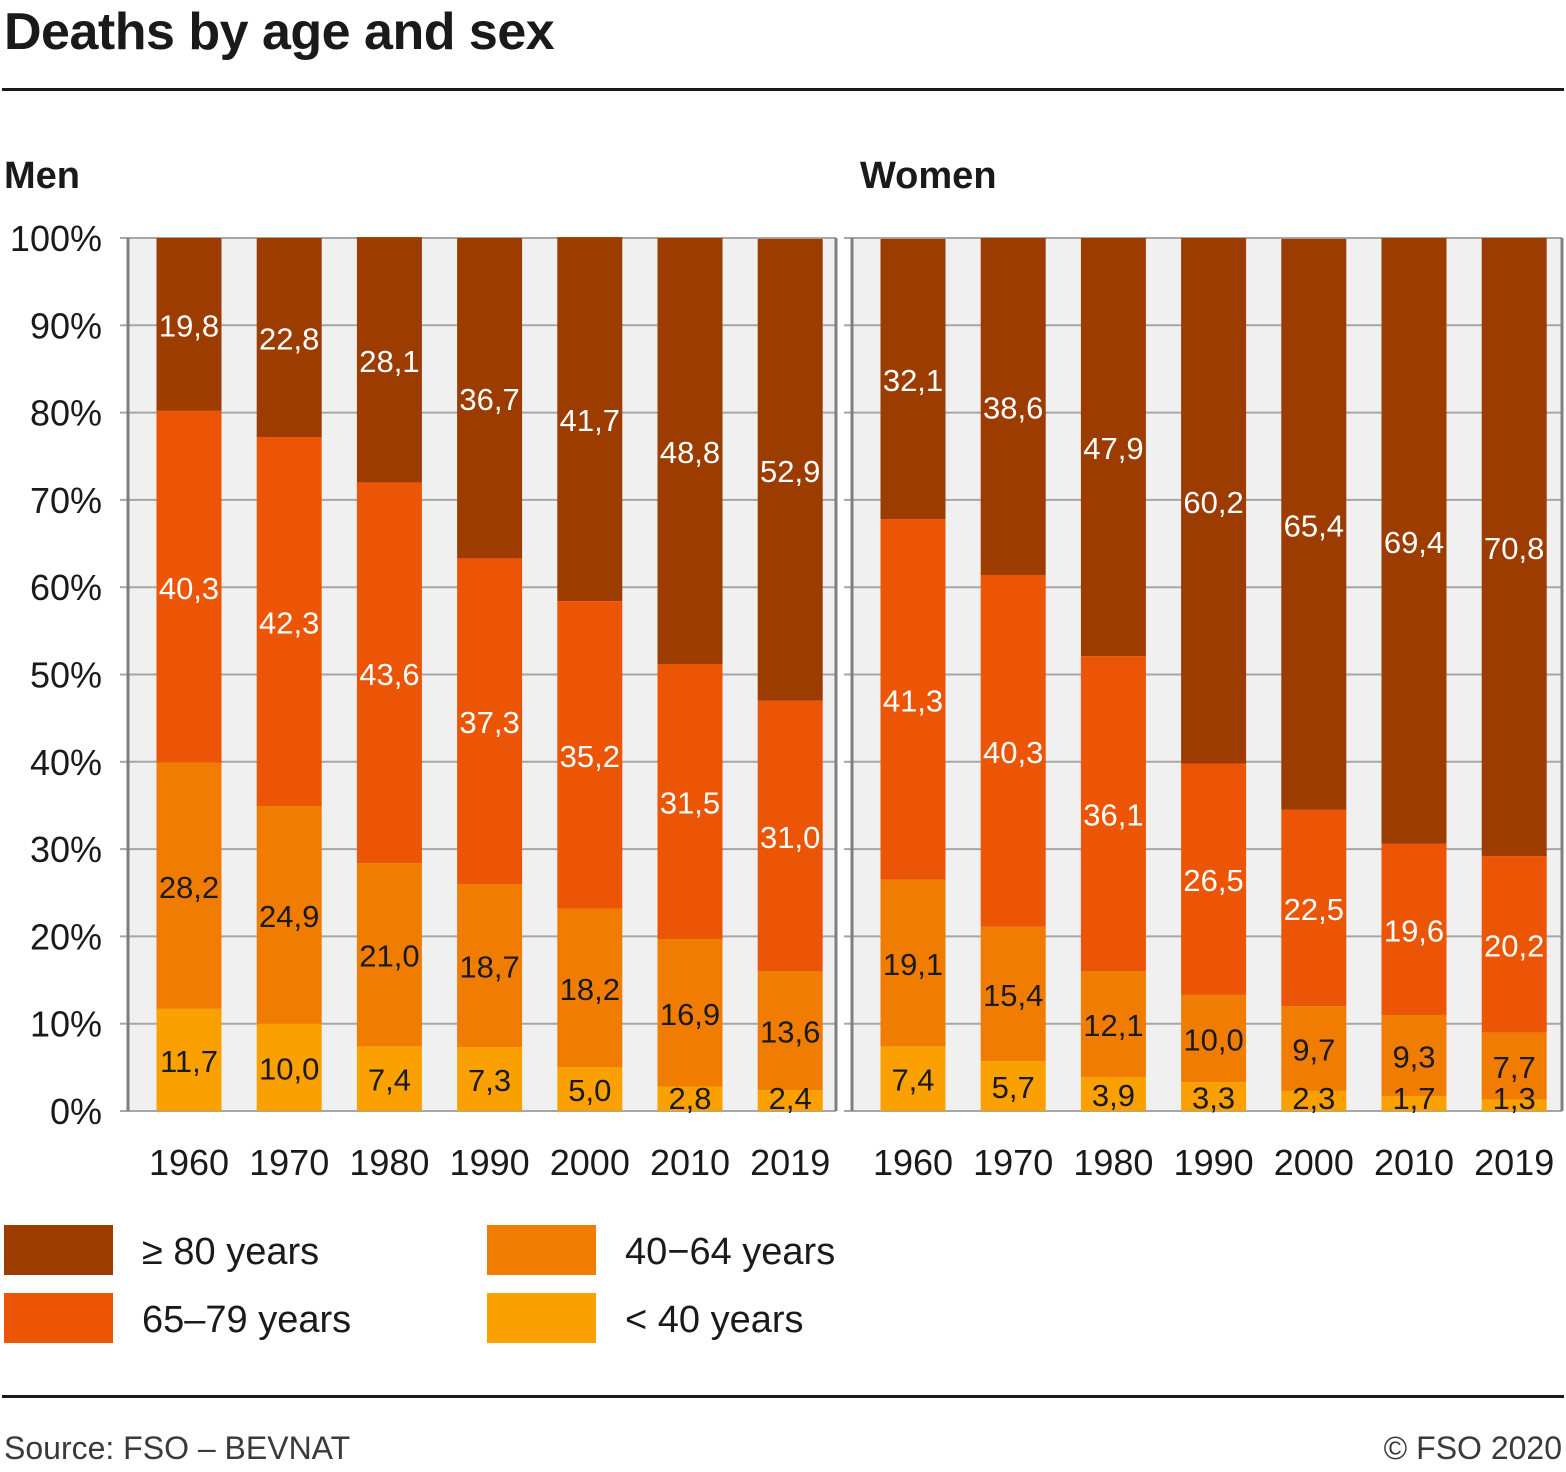  What do you see at coordinates (590, 756) in the screenshot?
I see `data-label: 35,2` at bounding box center [590, 756].